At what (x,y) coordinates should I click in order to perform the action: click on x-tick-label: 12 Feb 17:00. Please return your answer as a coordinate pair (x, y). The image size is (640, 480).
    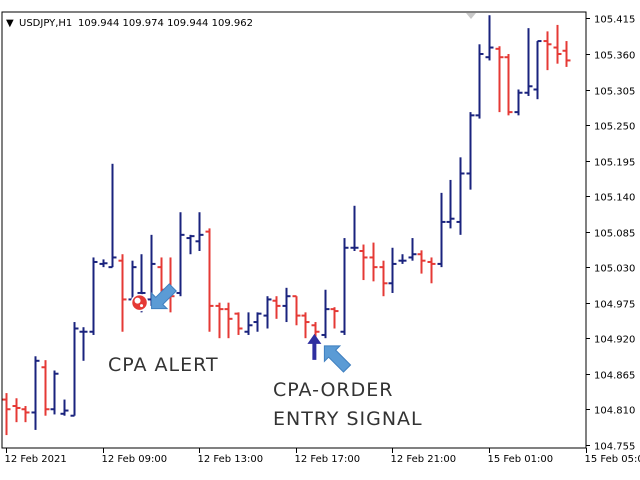
    Looking at the image, I should click on (328, 459).